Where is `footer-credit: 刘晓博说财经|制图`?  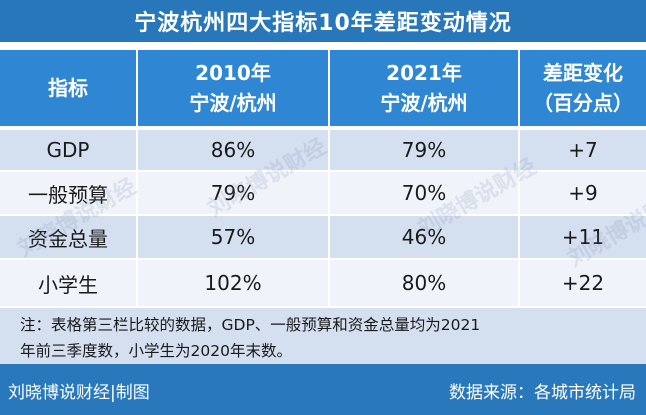
footer-credit: 刘晓博说财经|制图 is located at coordinates (79, 393).